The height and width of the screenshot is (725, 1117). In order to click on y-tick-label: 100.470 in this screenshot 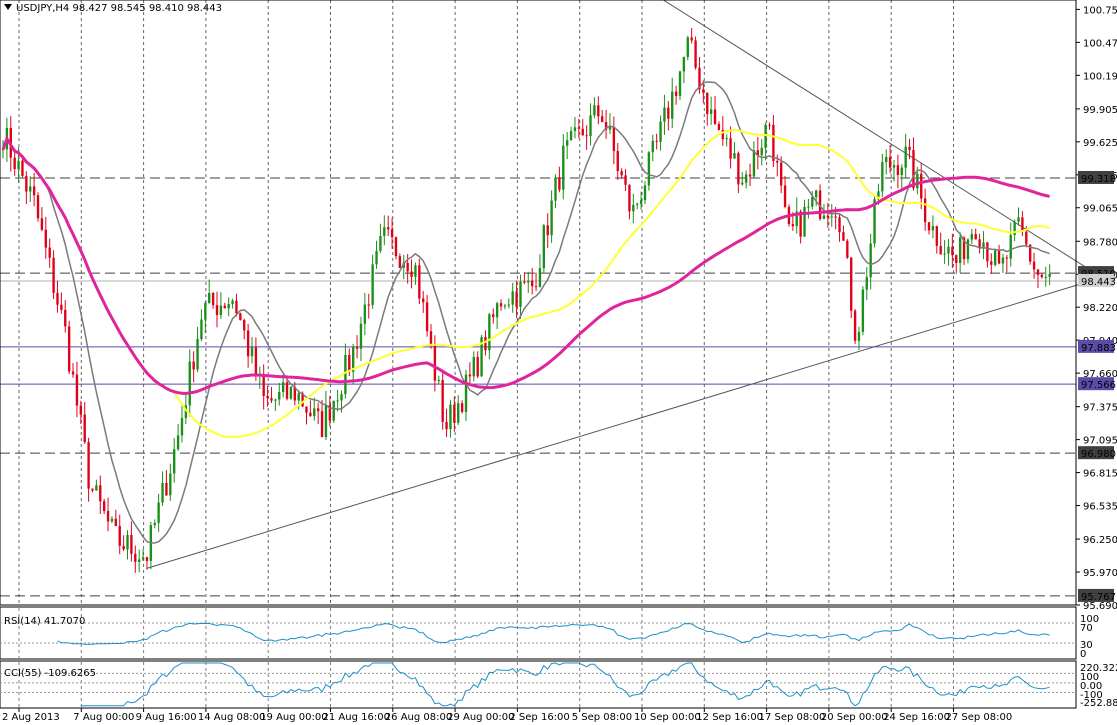, I will do `click(1100, 43)`.